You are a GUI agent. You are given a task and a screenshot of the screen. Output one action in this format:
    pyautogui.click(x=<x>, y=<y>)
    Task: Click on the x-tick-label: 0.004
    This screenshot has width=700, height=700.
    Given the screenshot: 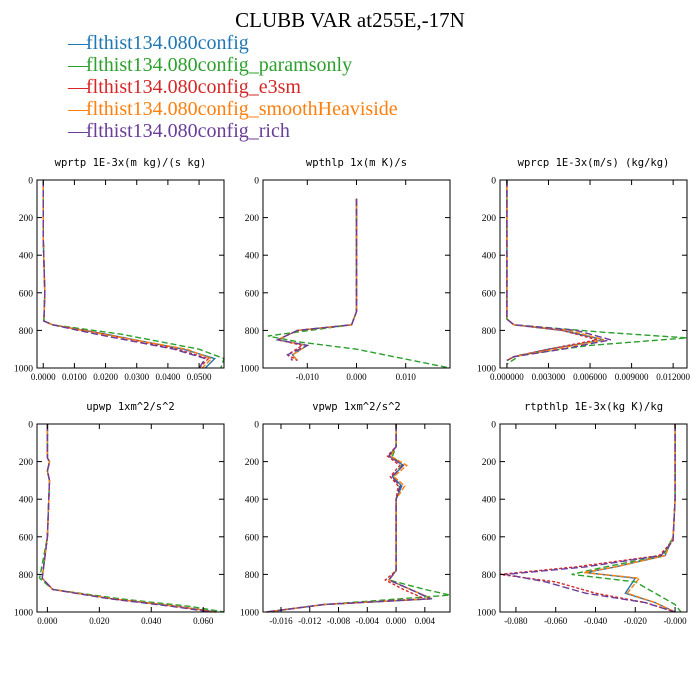 What is the action you would take?
    pyautogui.click(x=425, y=621)
    